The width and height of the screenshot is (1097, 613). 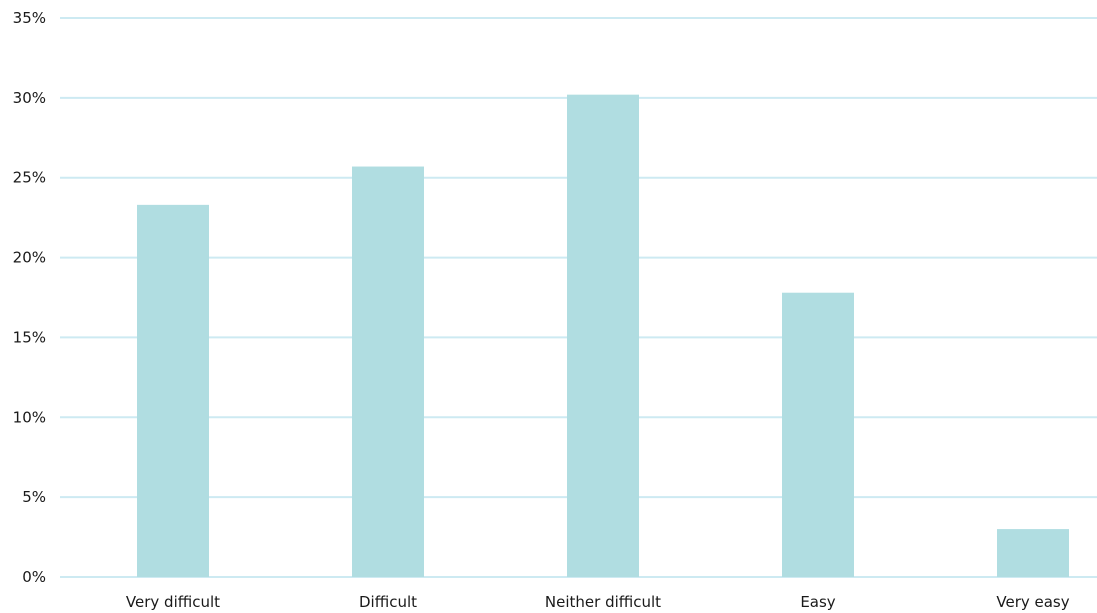 I want to click on y-tick-label: 0%, so click(x=34, y=577).